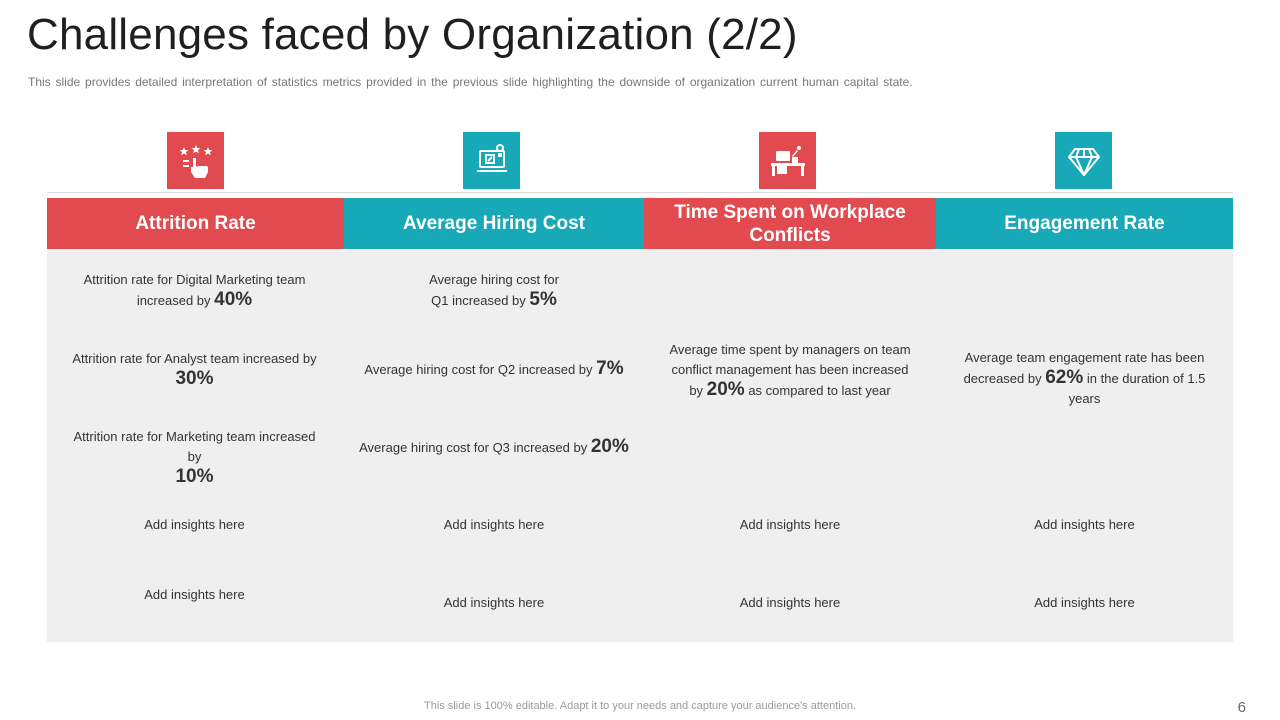 The height and width of the screenshot is (720, 1280). I want to click on icon-row, so click(640, 161).